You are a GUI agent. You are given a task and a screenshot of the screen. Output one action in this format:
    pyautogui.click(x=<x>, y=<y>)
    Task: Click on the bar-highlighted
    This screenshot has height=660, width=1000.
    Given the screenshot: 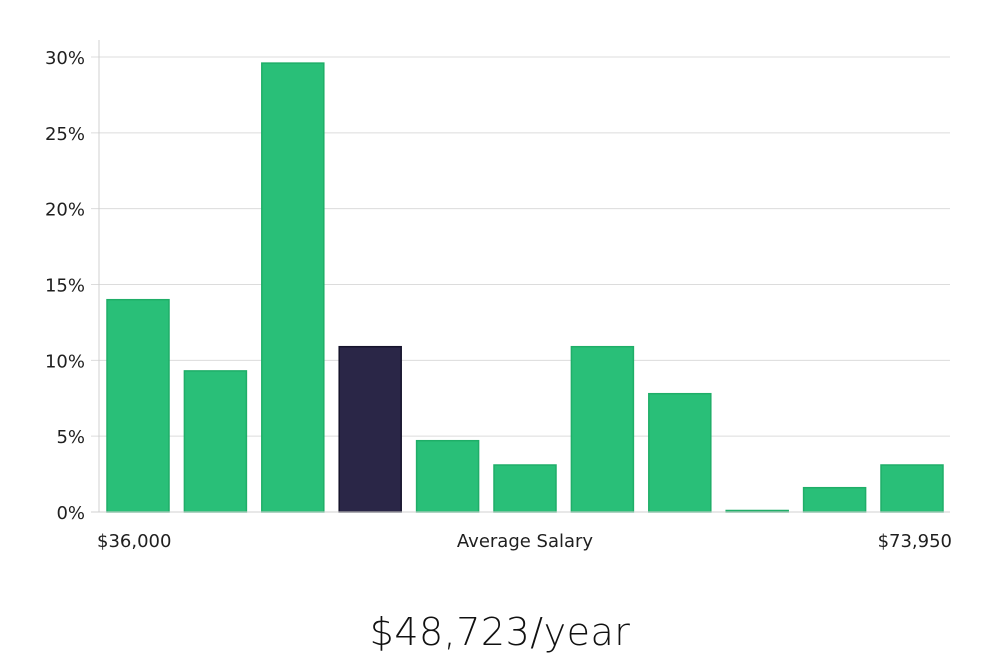 What is the action you would take?
    pyautogui.click(x=370, y=429)
    